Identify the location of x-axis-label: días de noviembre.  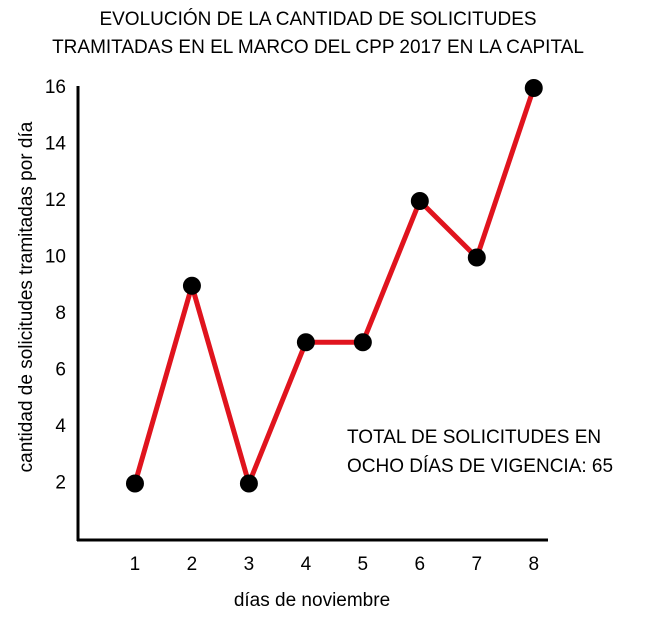
(312, 600).